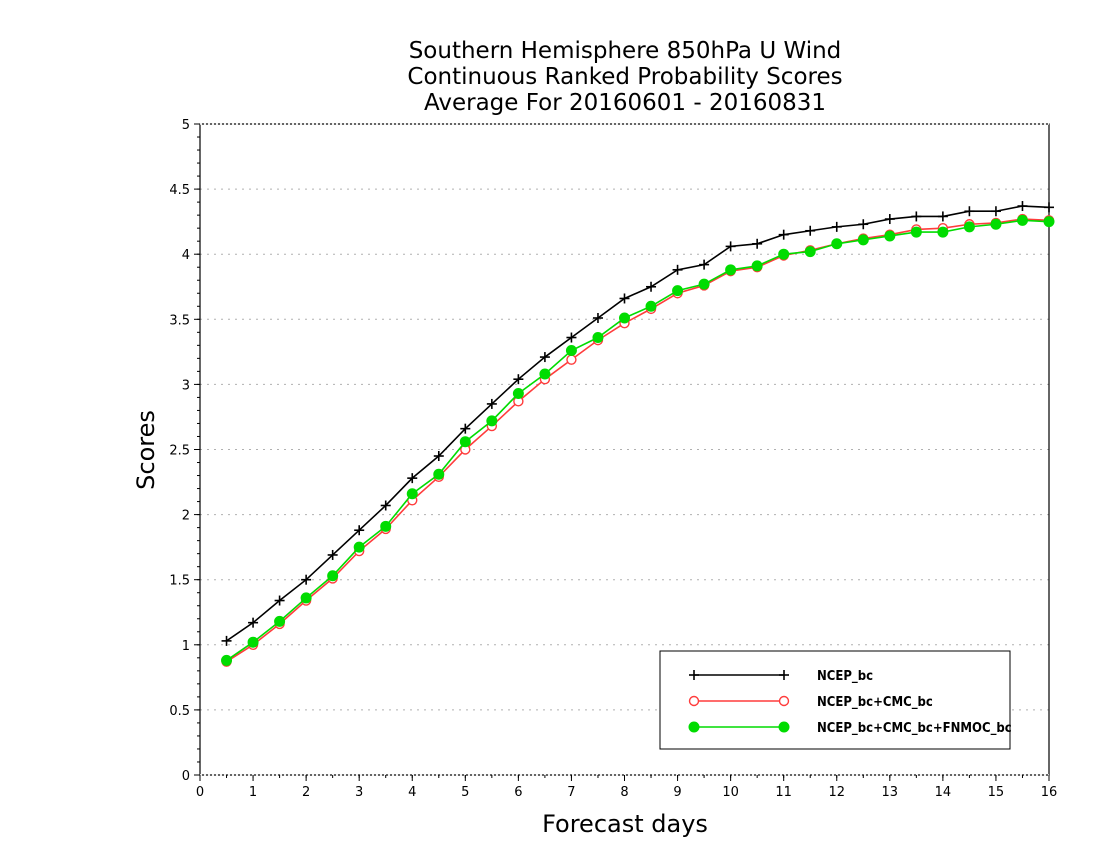 The image size is (1100, 850). I want to click on y-tick-label-2: 1, so click(186, 646).